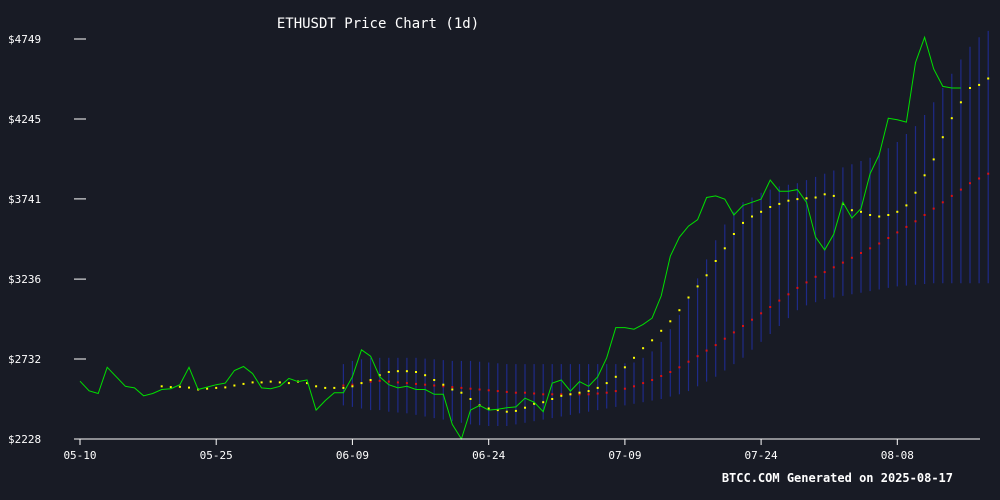  Describe the element at coordinates (216, 455) in the screenshot. I see `x-tick-label: 05-25` at that location.